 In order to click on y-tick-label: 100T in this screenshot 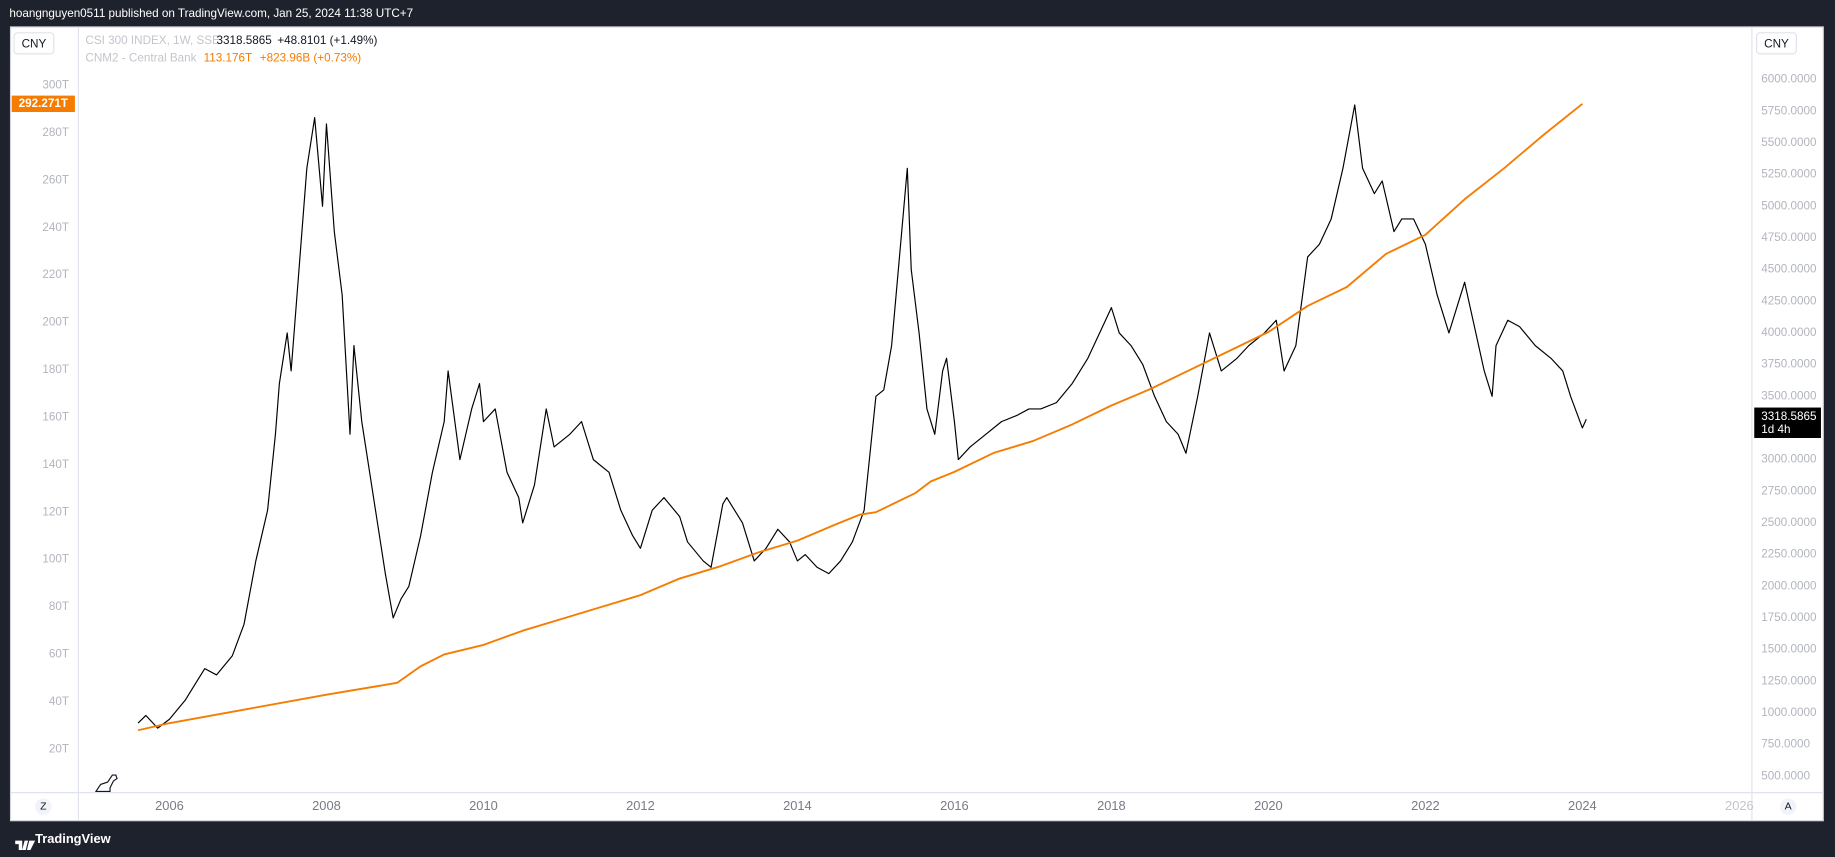, I will do `click(55, 559)`.